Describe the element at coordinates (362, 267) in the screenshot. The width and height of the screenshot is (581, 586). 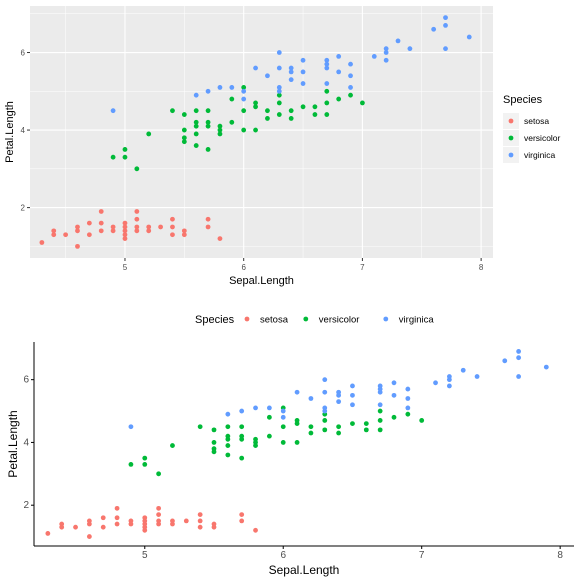
I see `x-tick-label: 7` at that location.